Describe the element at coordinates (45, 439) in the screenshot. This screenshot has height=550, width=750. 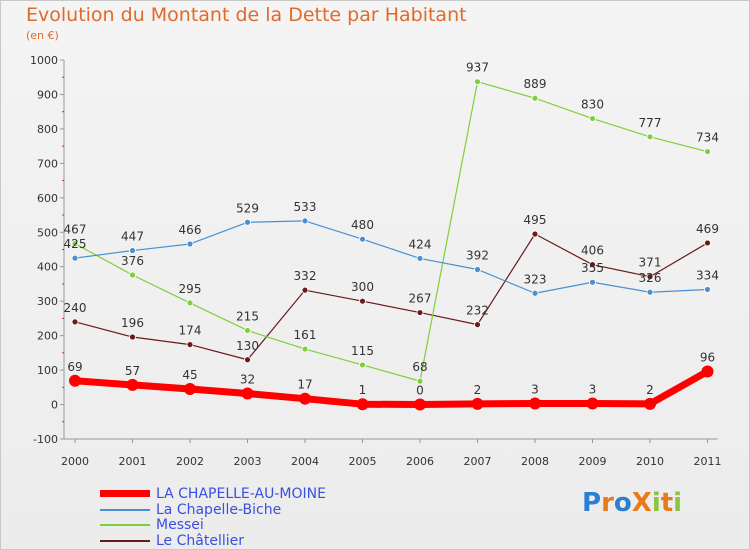
I see `y-tick-label: -100` at that location.